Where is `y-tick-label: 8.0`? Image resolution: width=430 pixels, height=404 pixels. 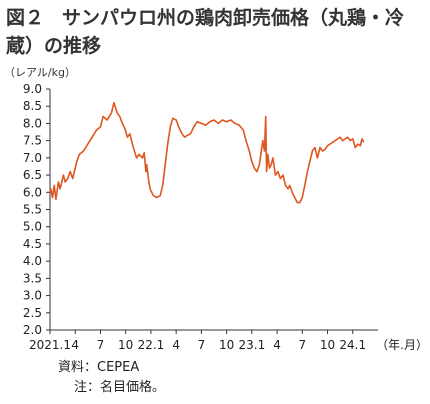
y-tick-label: 8.0 is located at coordinates (32, 123).